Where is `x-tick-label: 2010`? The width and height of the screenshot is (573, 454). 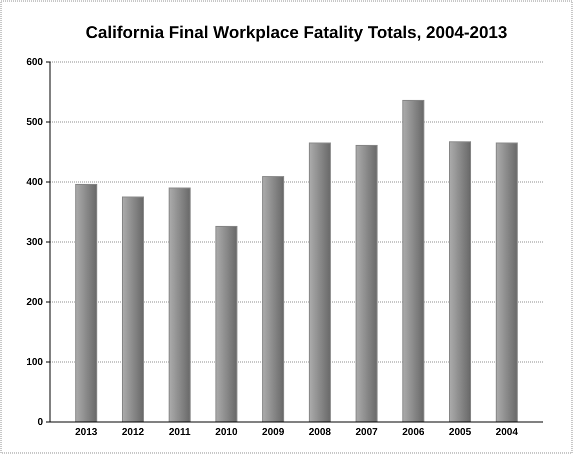 x-tick-label: 2010 is located at coordinates (226, 432).